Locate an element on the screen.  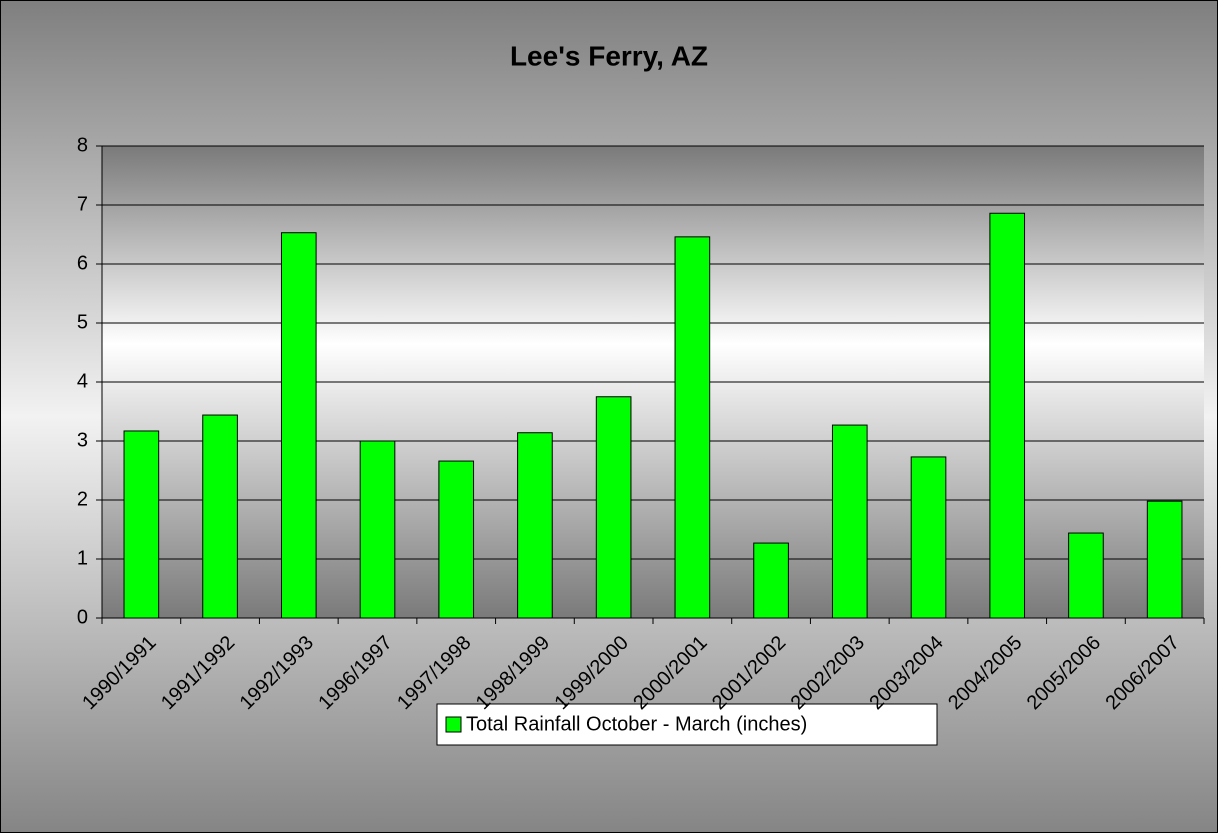
legend-swatch is located at coordinates (453, 724).